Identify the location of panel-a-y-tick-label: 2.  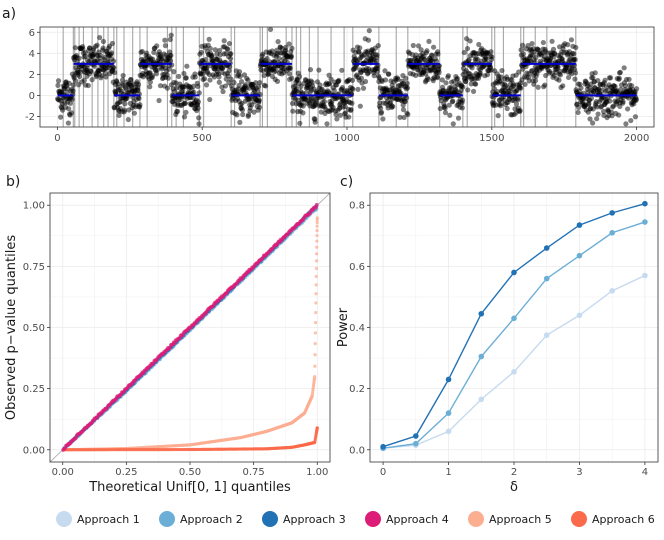
(32, 75).